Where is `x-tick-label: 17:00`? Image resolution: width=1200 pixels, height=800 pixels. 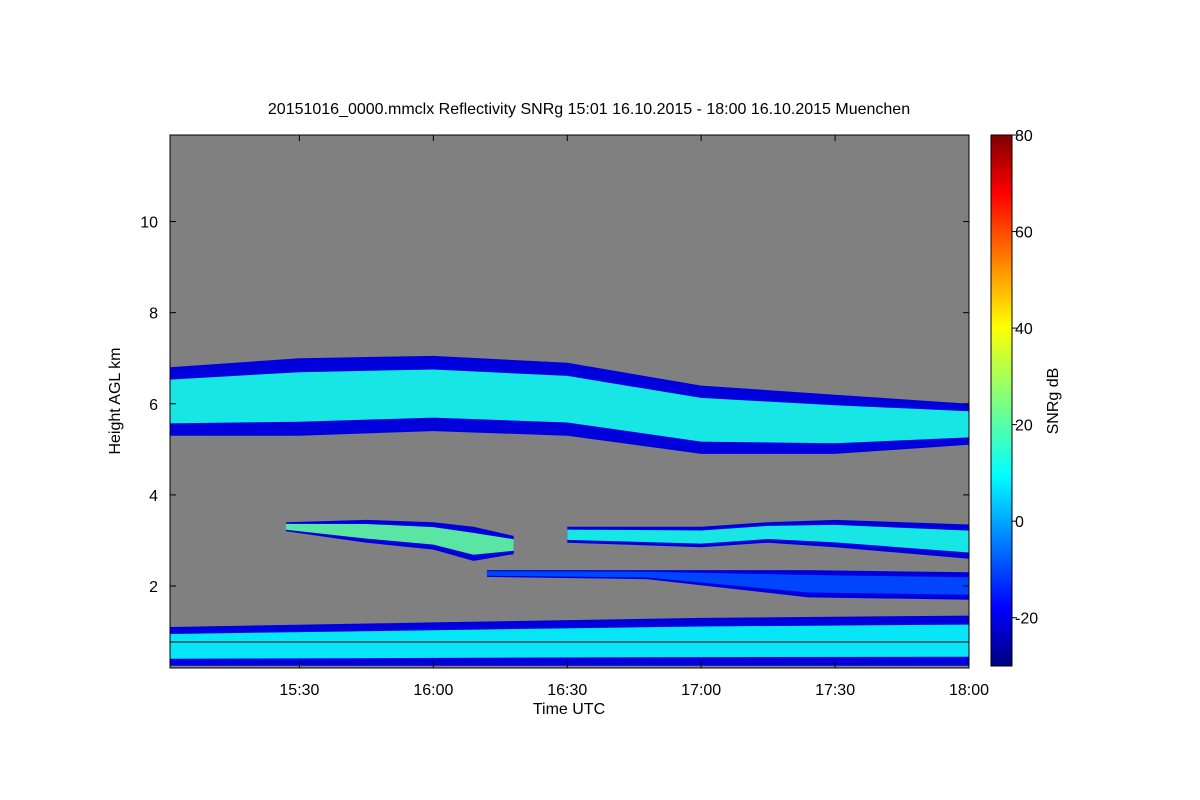 x-tick-label: 17:00 is located at coordinates (701, 690).